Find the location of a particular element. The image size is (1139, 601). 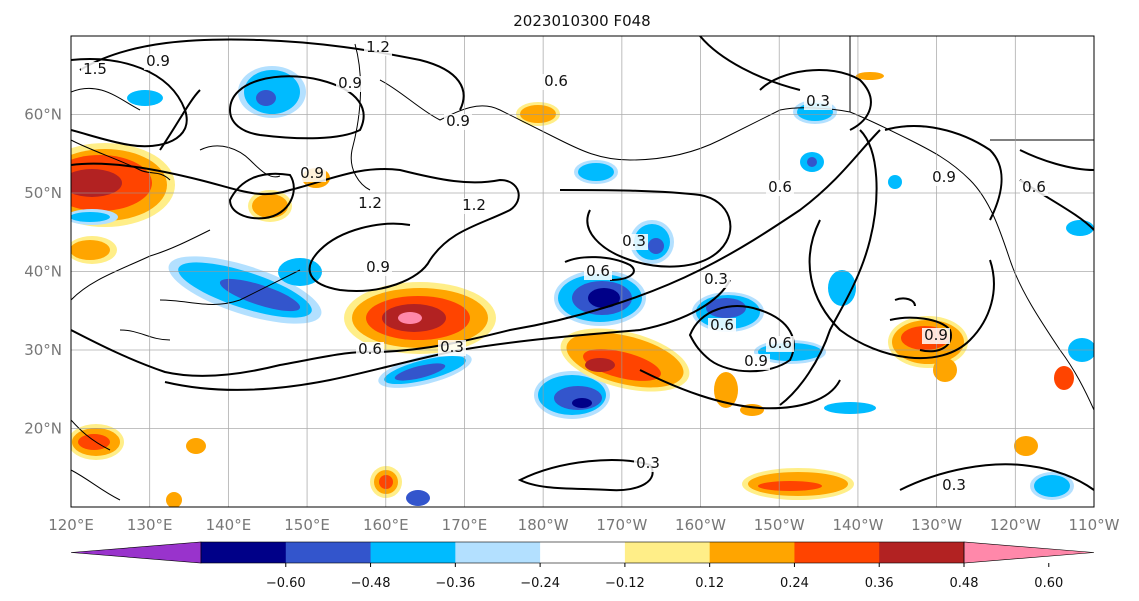

y-tick-label: 40°N is located at coordinates (43, 272).